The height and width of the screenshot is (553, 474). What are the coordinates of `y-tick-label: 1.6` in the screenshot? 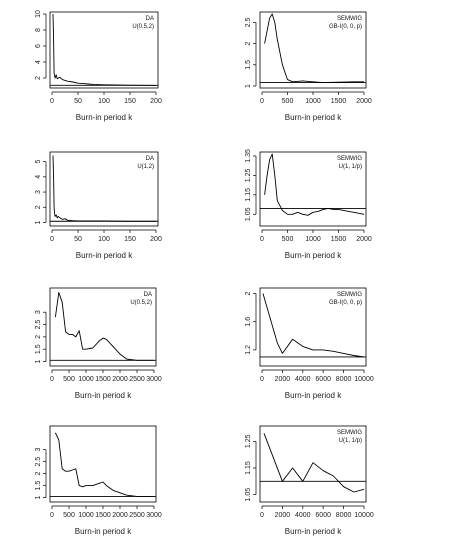 It's located at (248, 322).